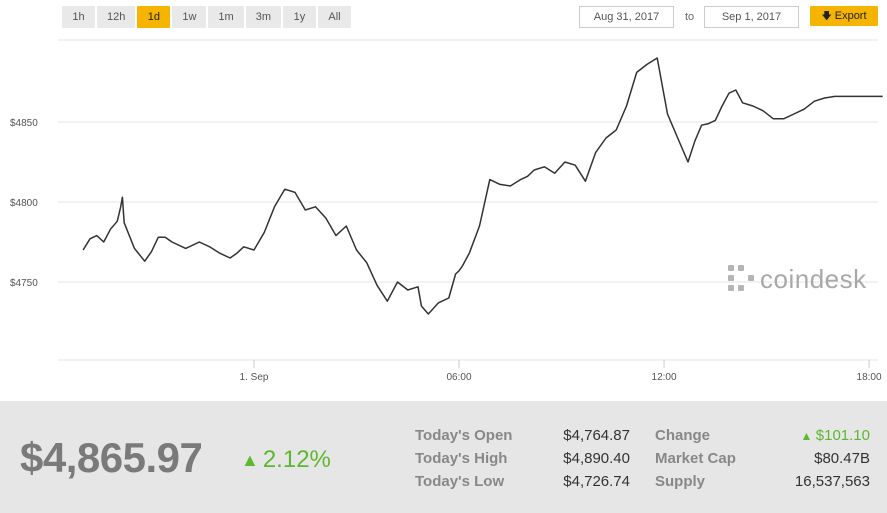 This screenshot has width=887, height=513. I want to click on stat-label-change: Change, so click(683, 435).